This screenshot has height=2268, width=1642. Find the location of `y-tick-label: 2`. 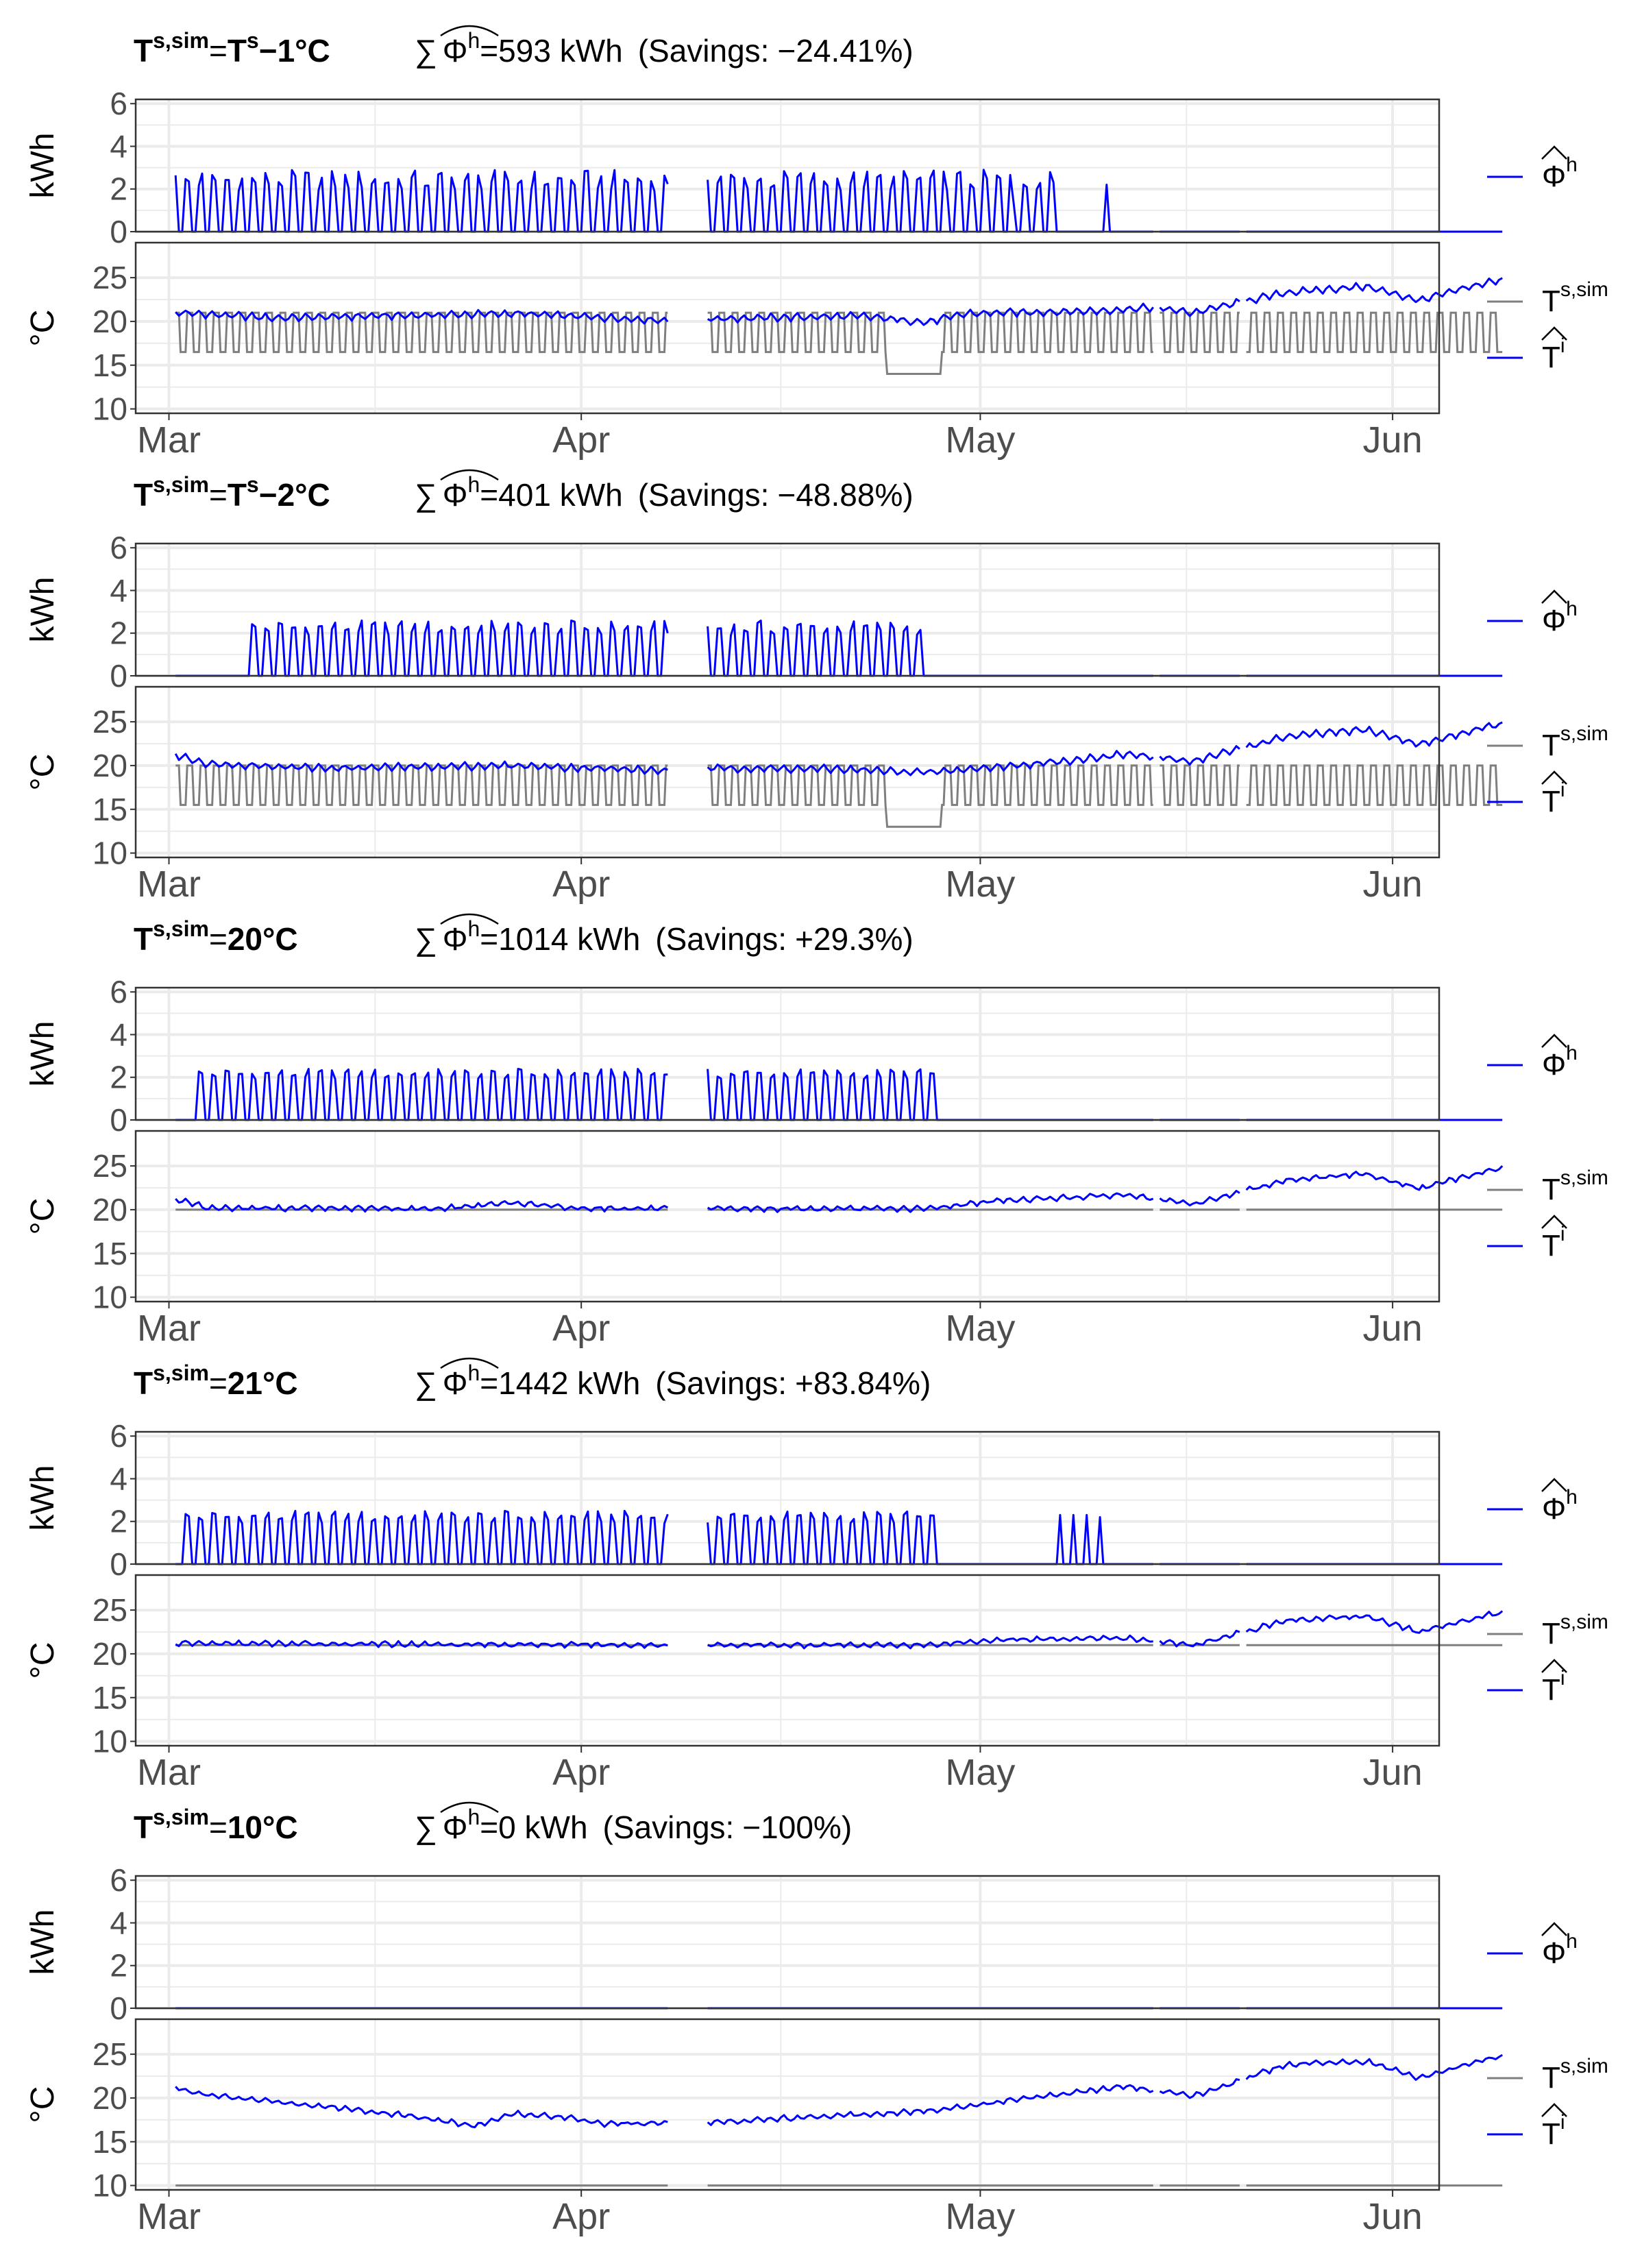

y-tick-label: 2 is located at coordinates (119, 1078).